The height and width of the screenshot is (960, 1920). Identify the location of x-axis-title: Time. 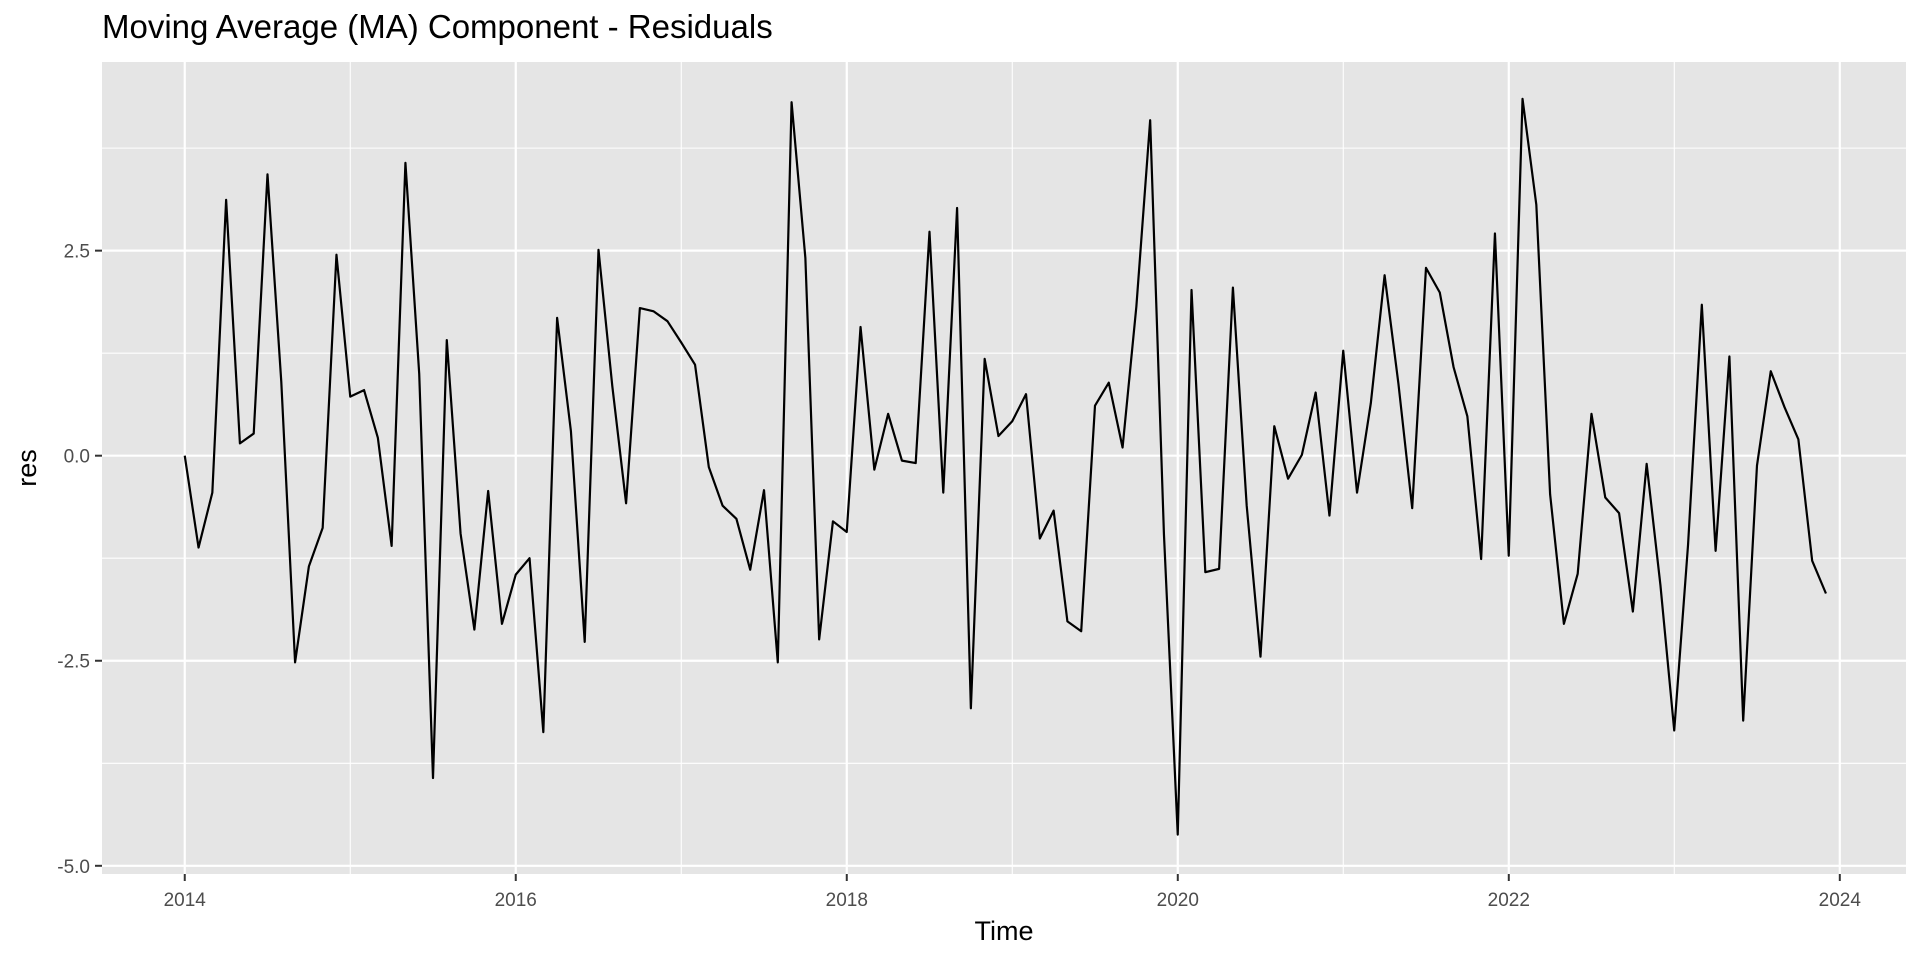
(1004, 931).